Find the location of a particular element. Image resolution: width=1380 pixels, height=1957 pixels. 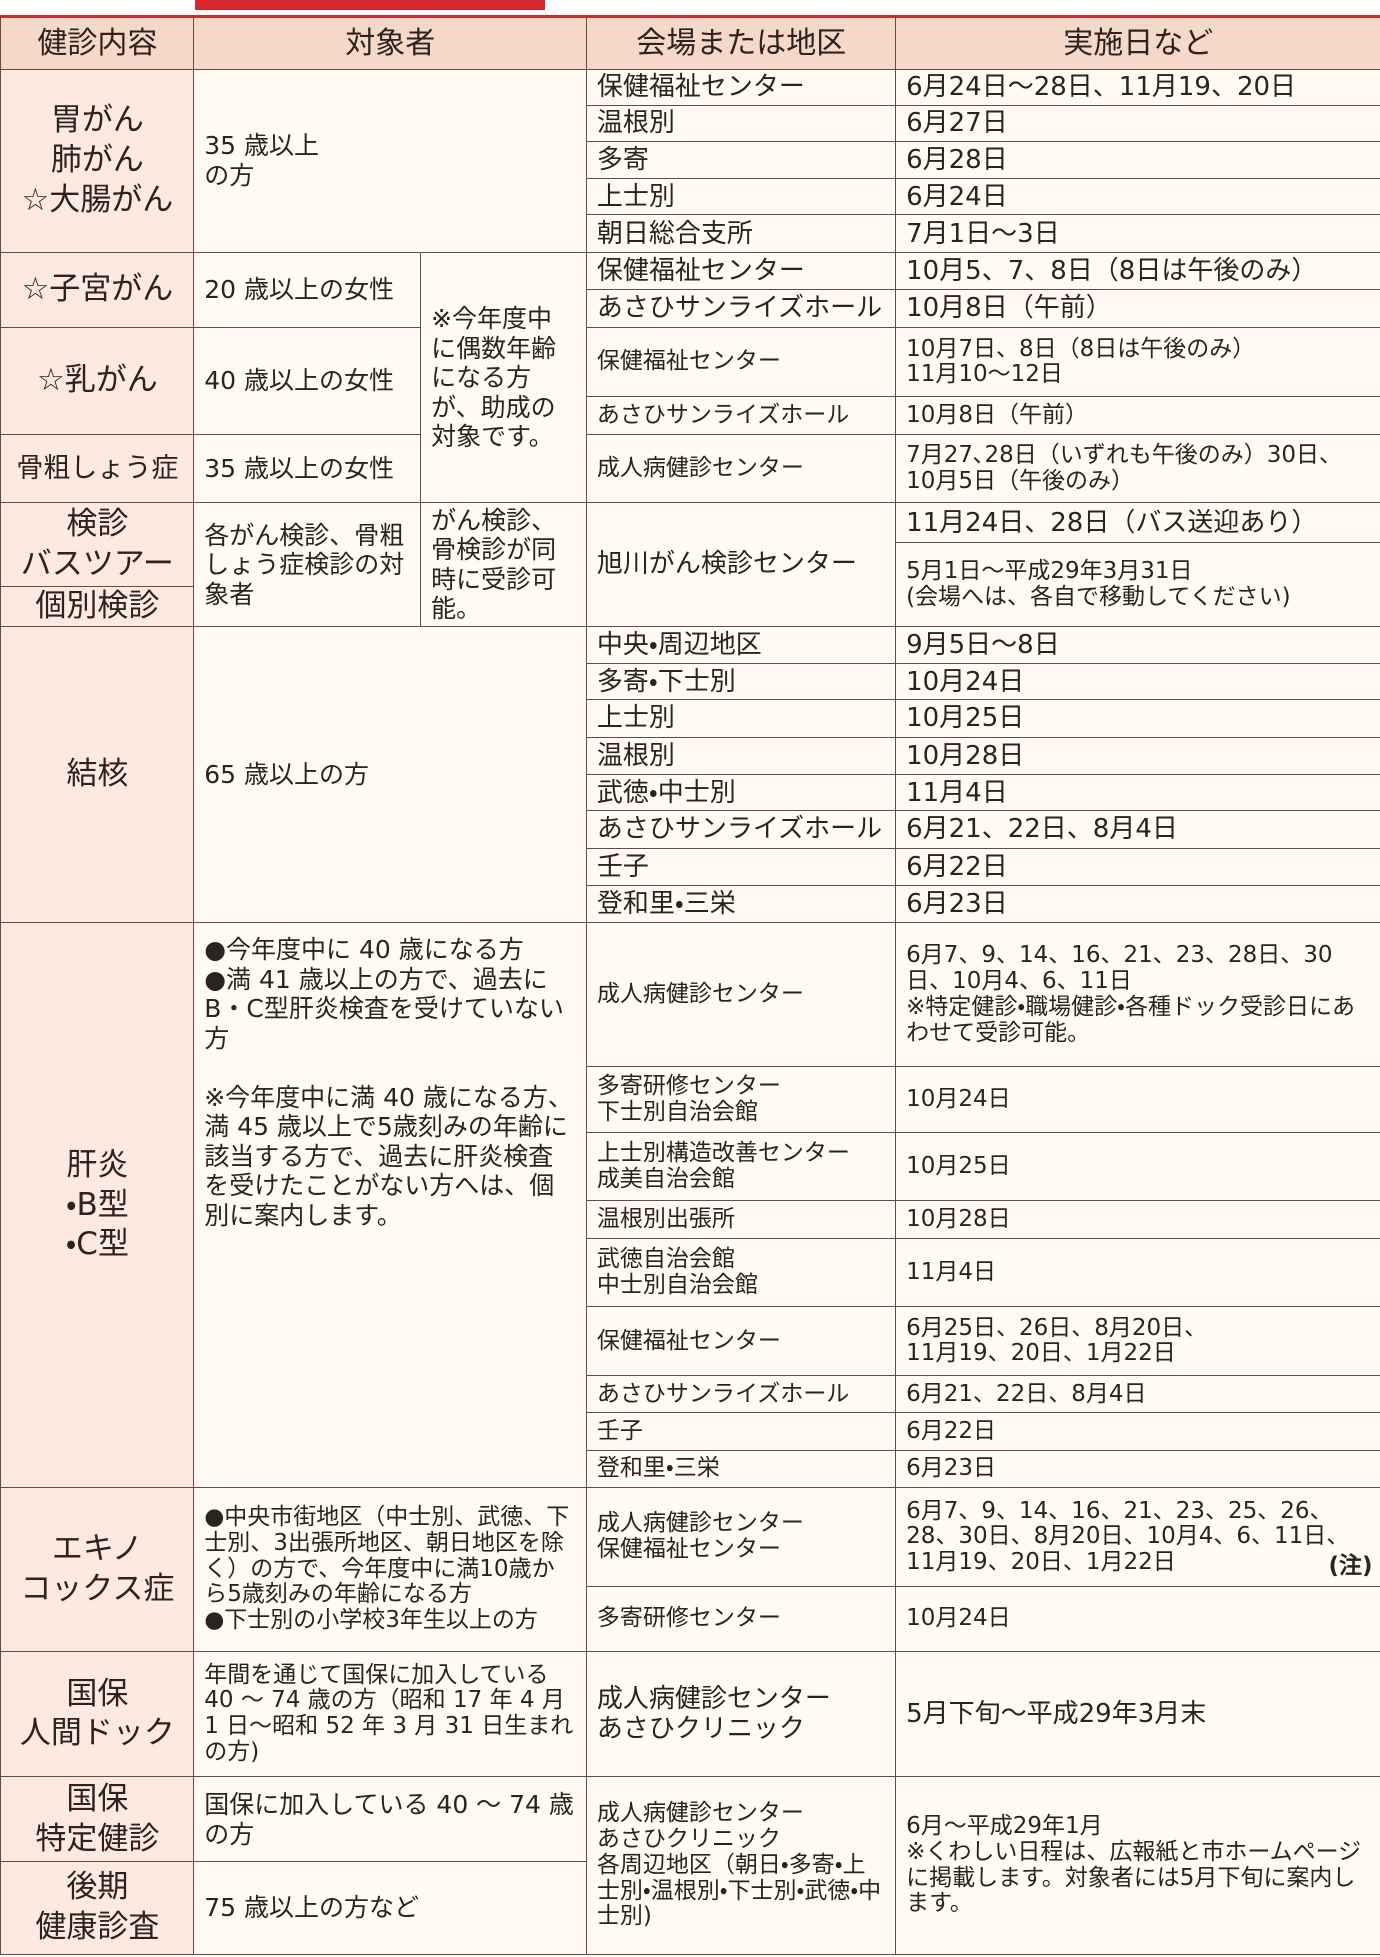

date-cell: 7月1日～3日 is located at coordinates (1137, 234).